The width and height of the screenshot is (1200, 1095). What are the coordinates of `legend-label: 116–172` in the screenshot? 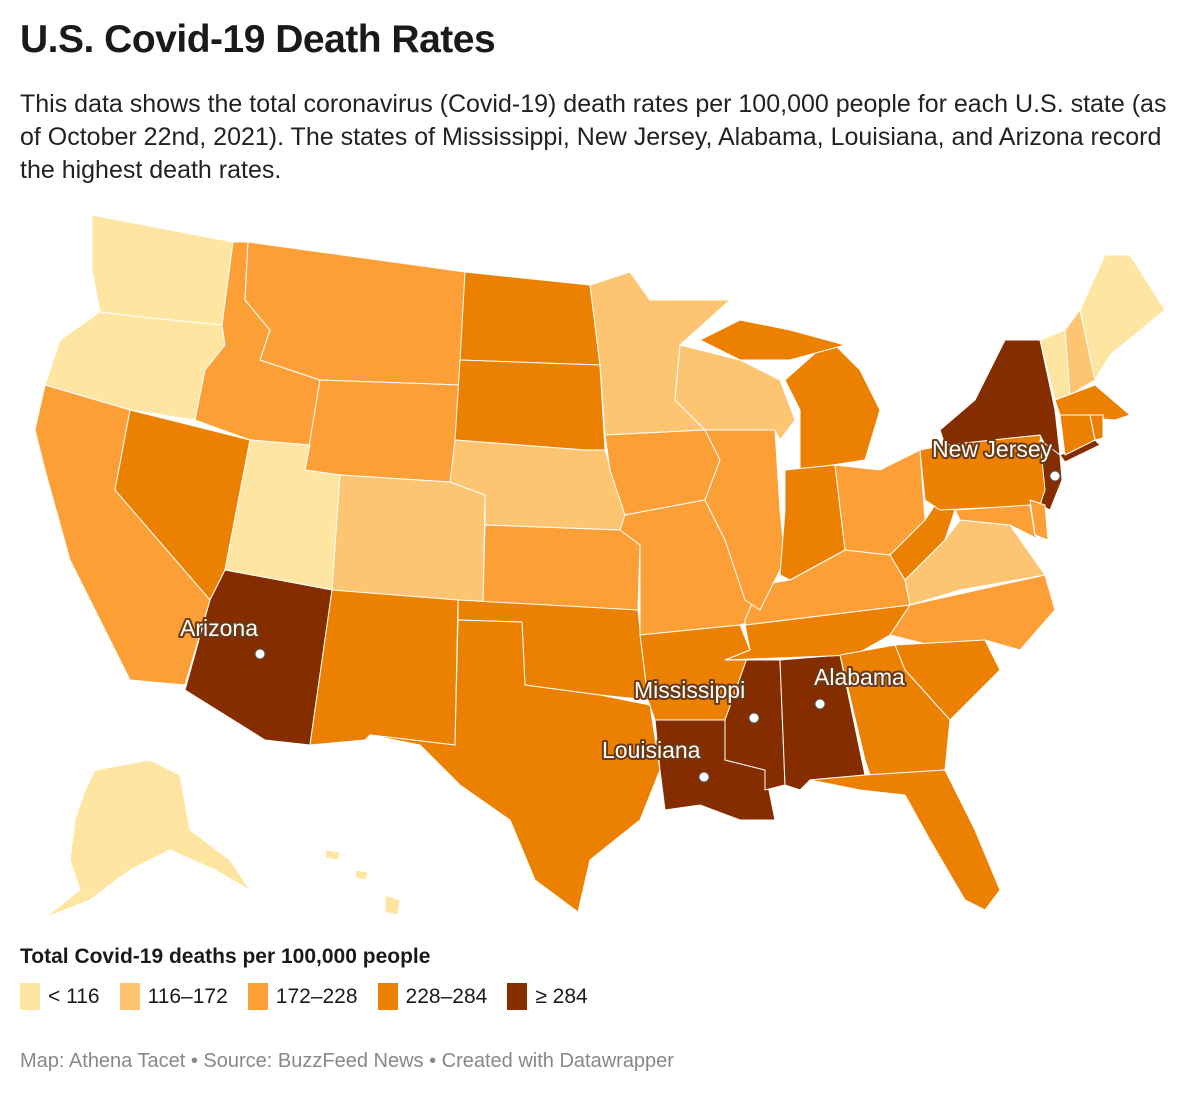 It's located at (187, 996).